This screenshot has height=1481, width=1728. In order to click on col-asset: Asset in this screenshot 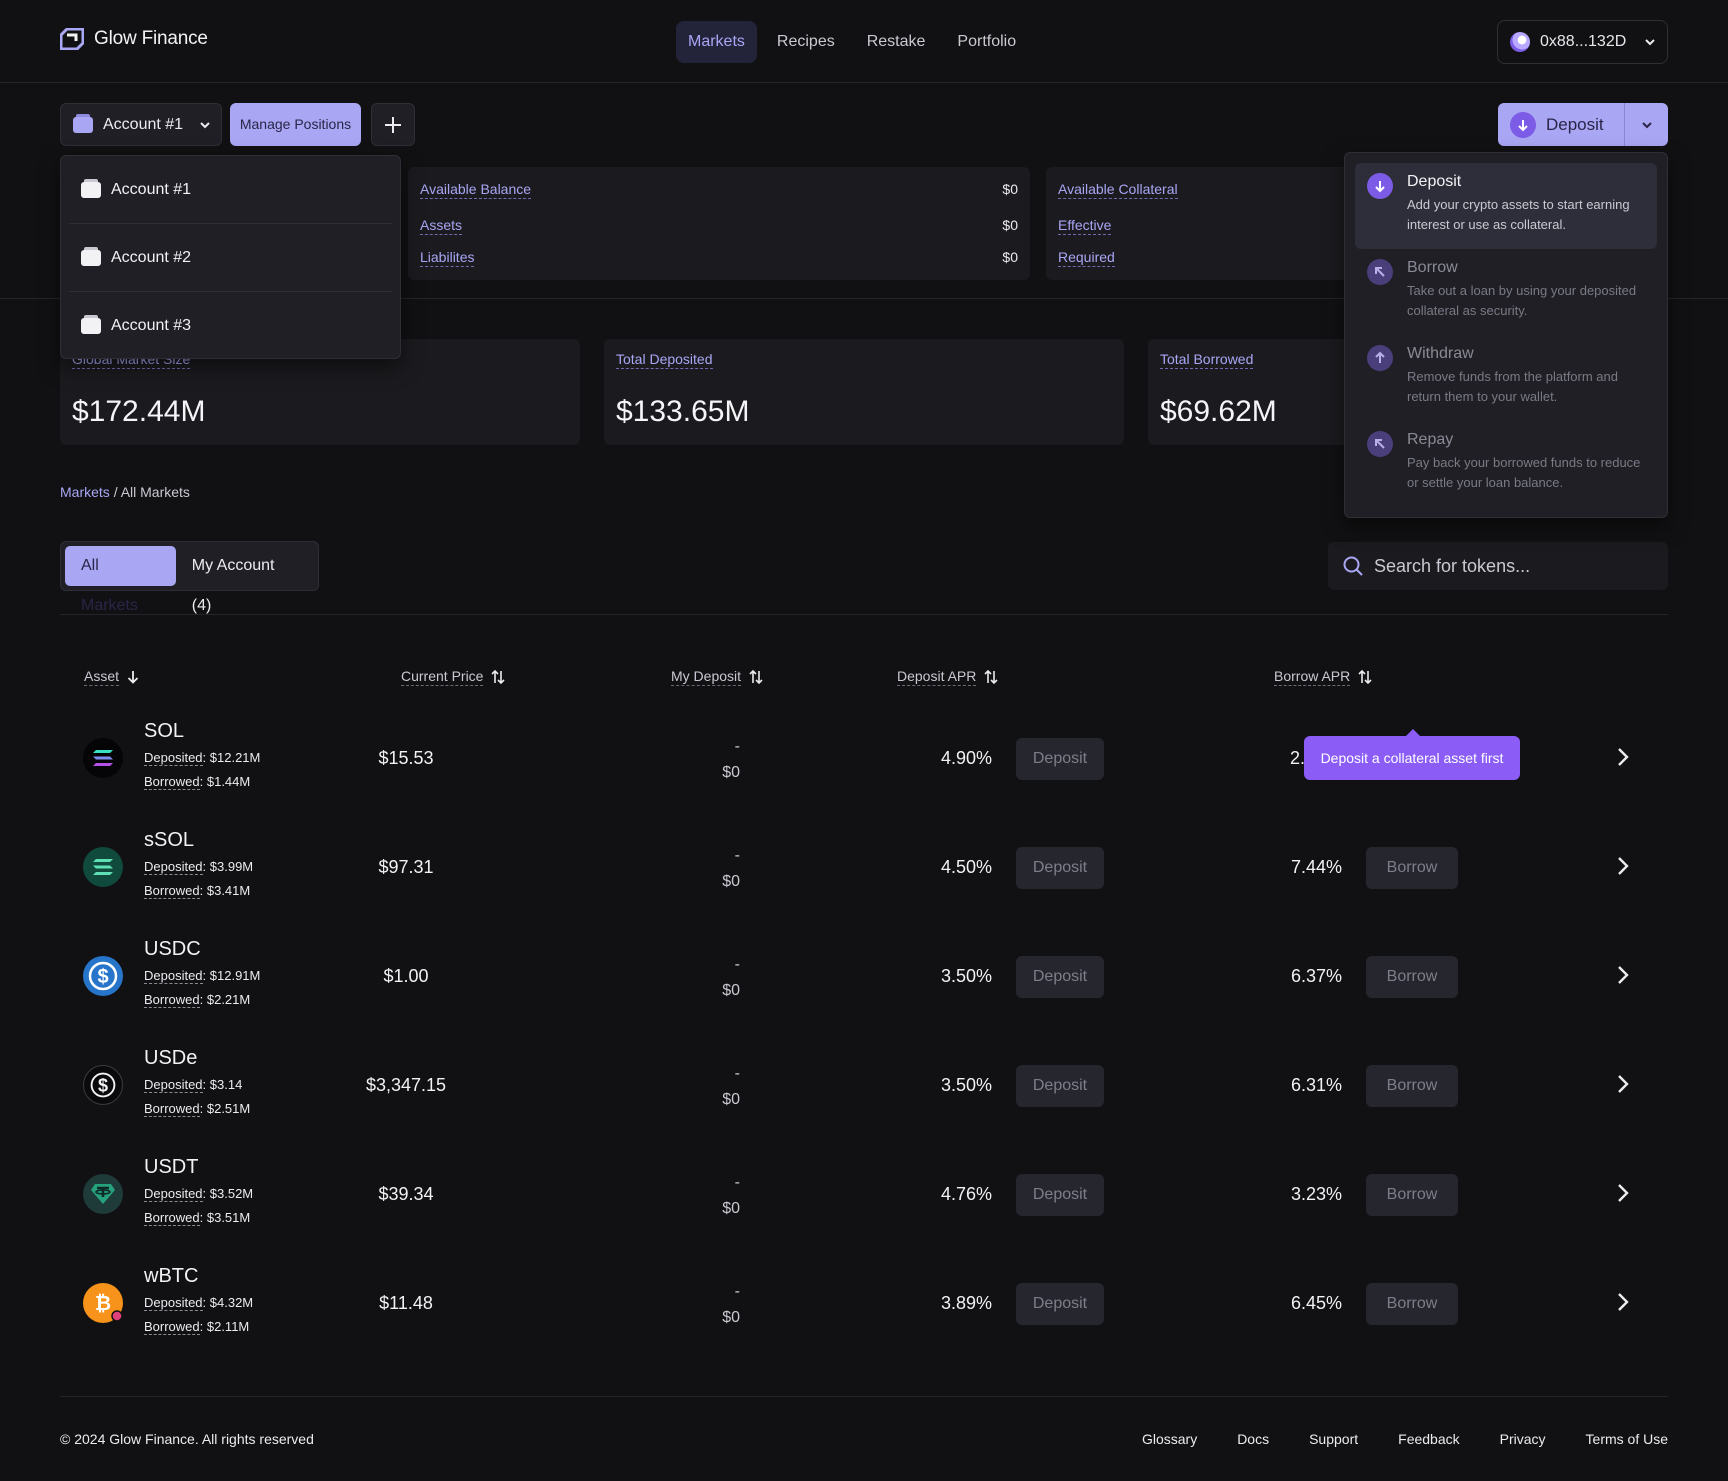, I will do `click(111, 677)`.